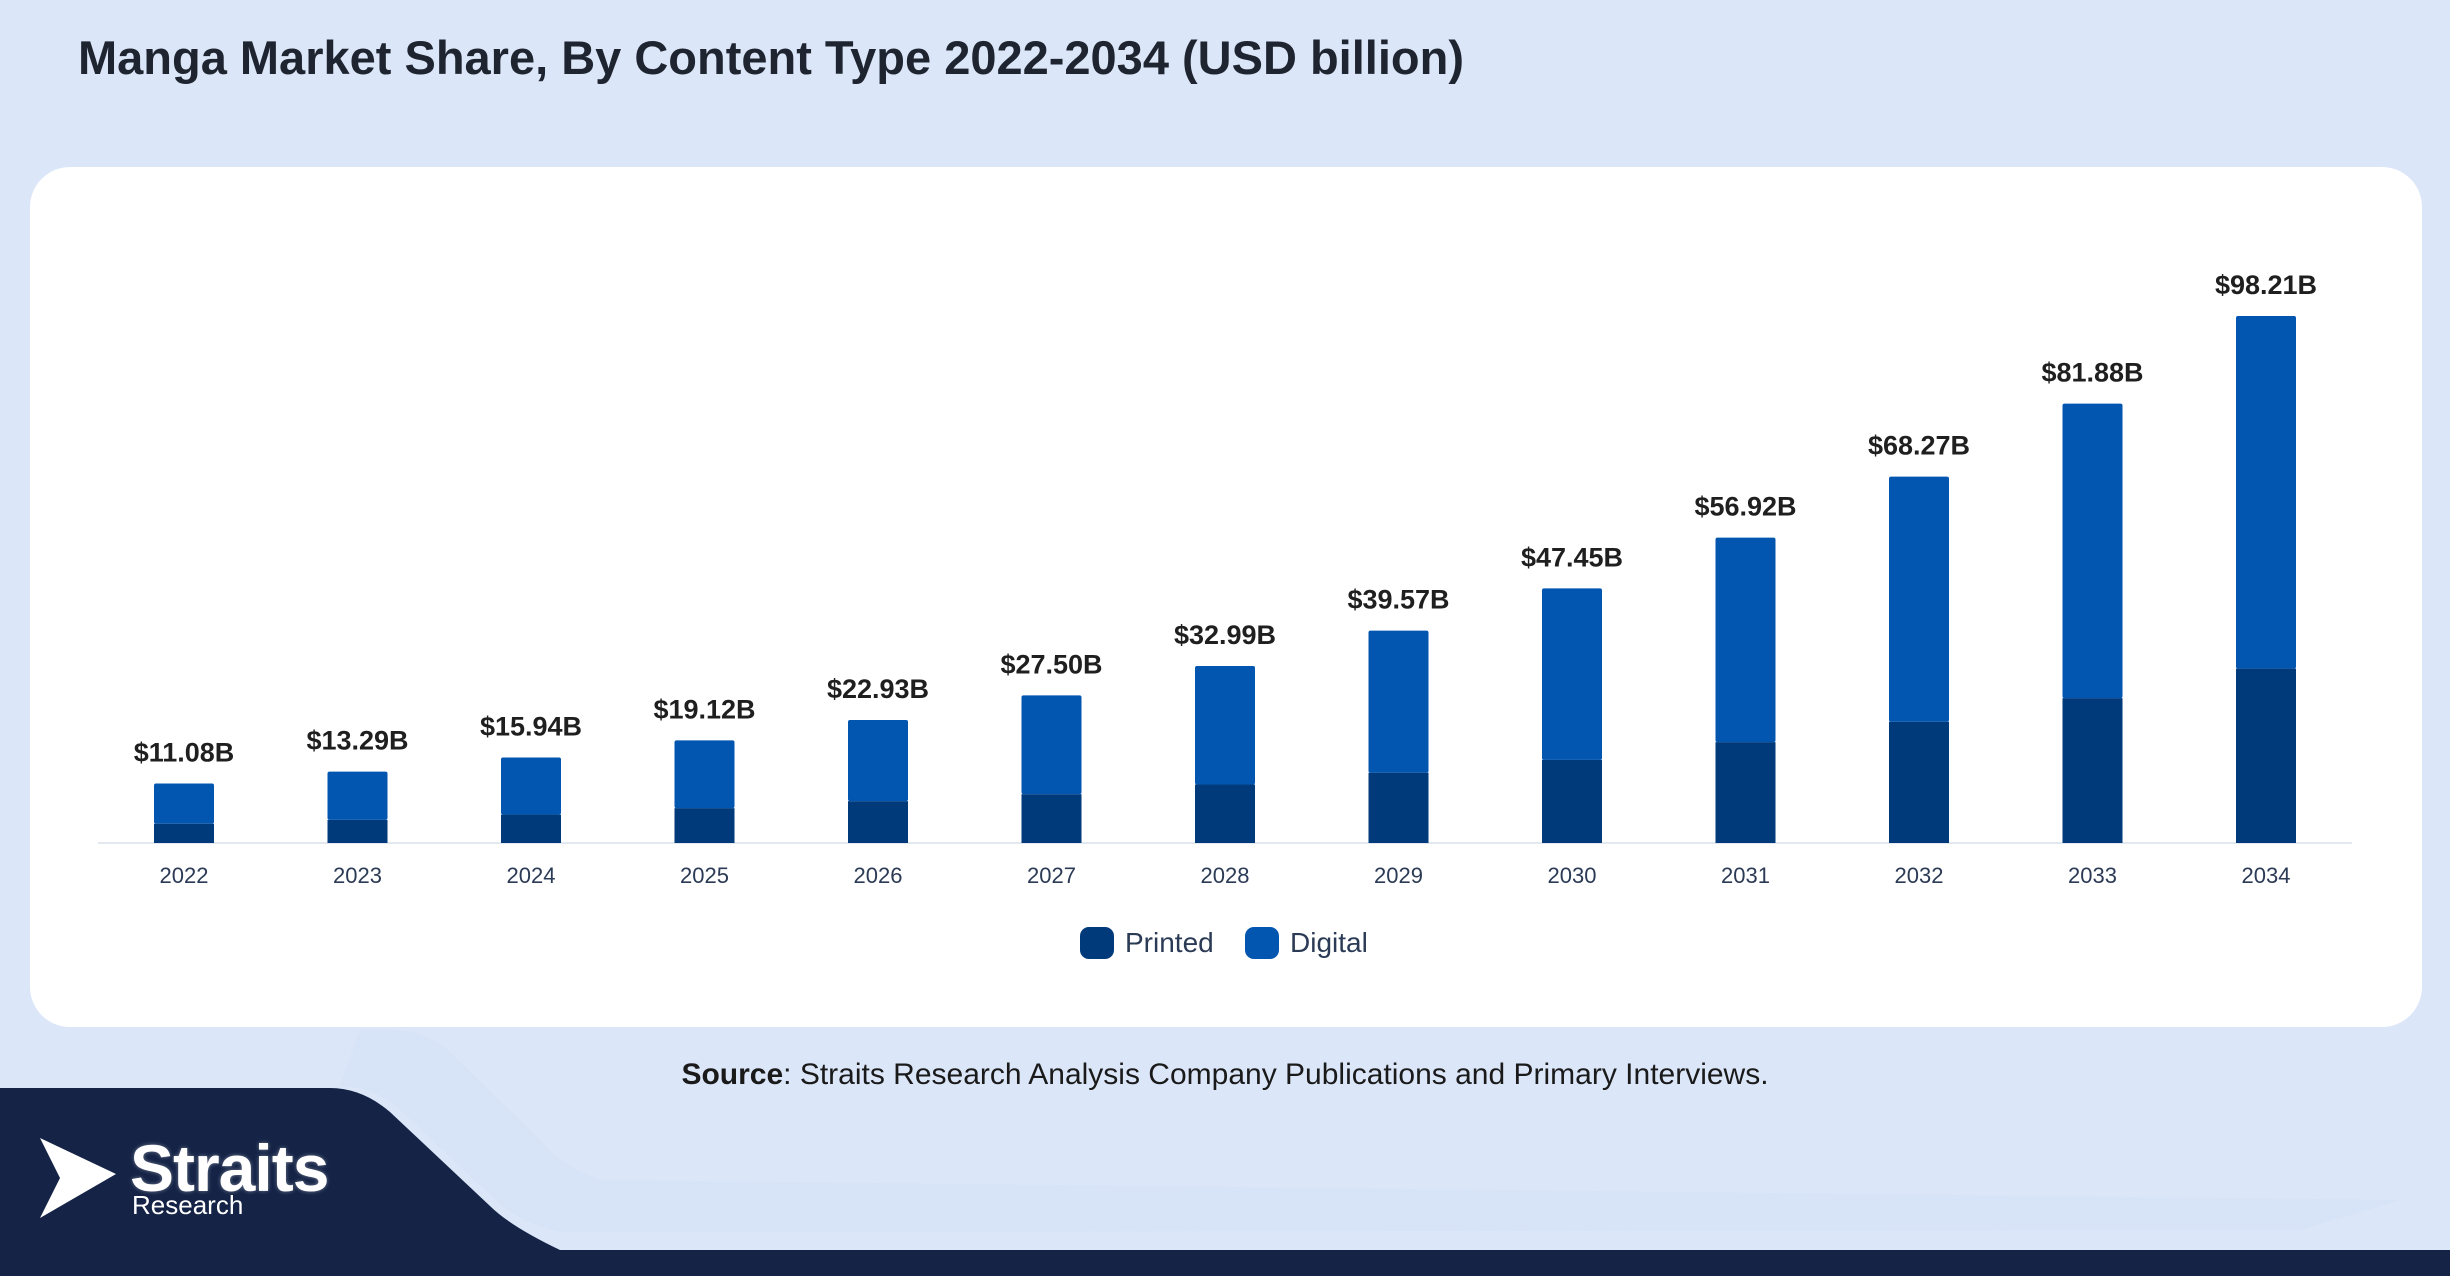  What do you see at coordinates (184, 833) in the screenshot?
I see `bar-printed-2022` at bounding box center [184, 833].